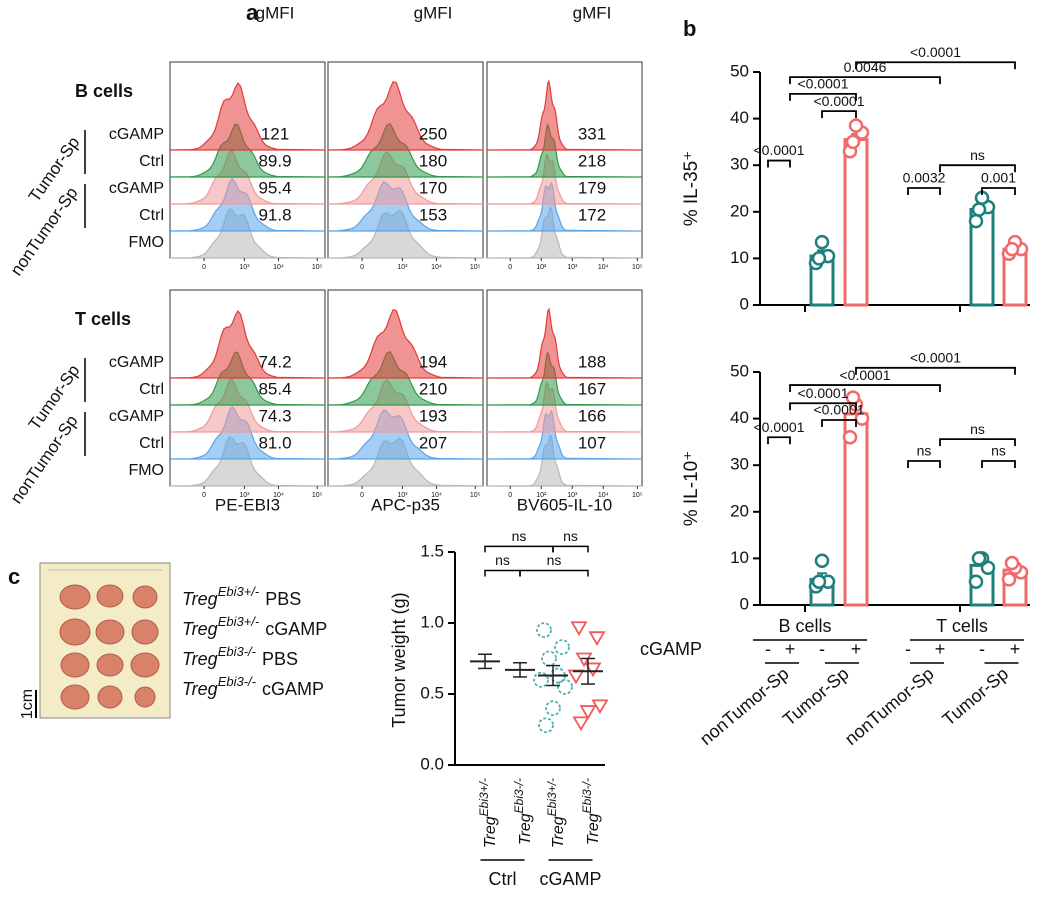 The height and width of the screenshot is (899, 1050). What do you see at coordinates (433, 187) in the screenshot?
I see `gmfi-value: 170` at bounding box center [433, 187].